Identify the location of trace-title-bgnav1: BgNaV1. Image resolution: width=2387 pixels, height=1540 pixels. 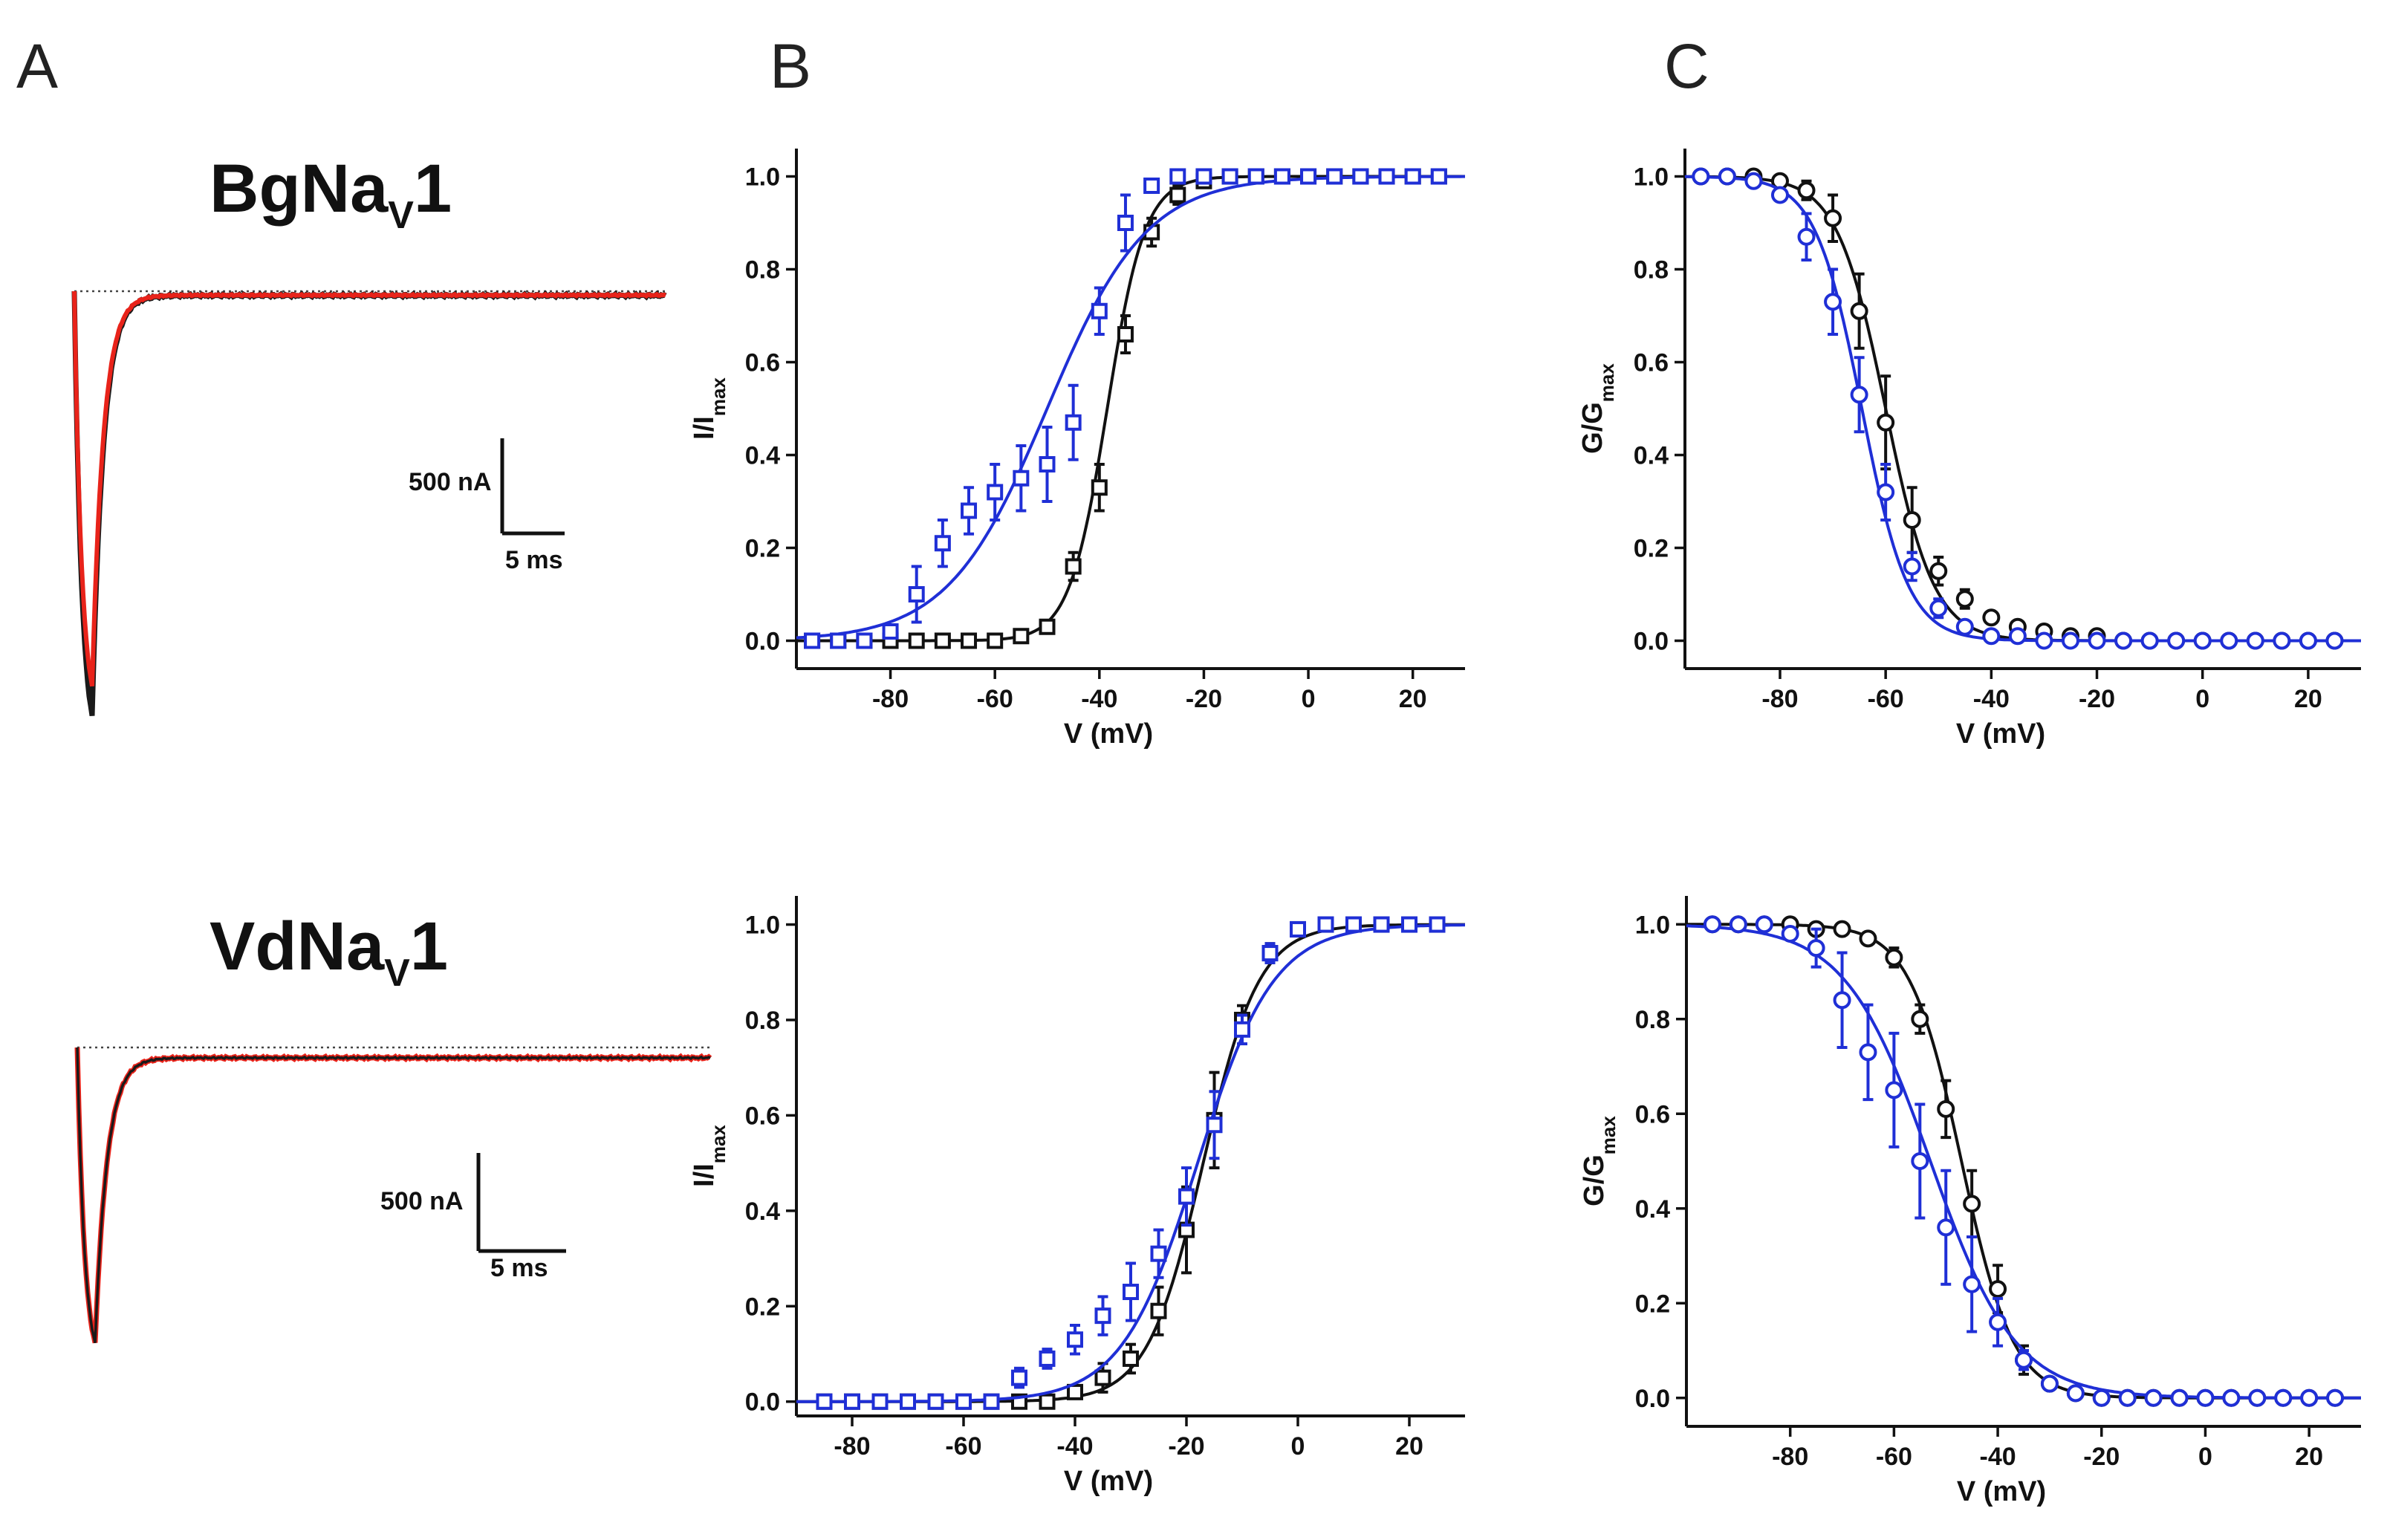
(331, 194).